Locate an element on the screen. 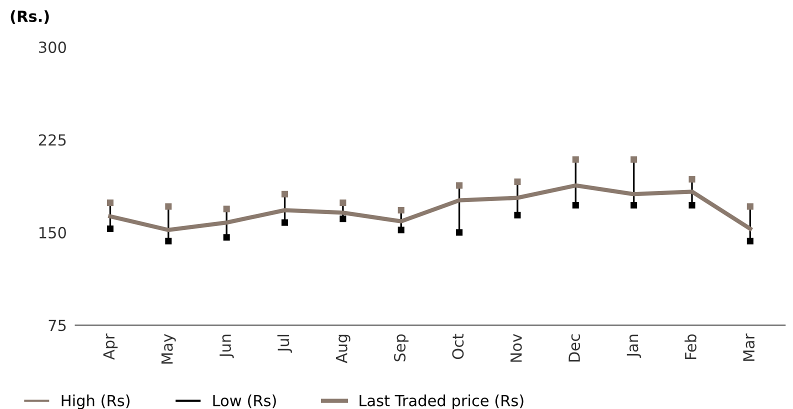 The width and height of the screenshot is (793, 409). legend-label: Low (Rs) is located at coordinates (244, 401).